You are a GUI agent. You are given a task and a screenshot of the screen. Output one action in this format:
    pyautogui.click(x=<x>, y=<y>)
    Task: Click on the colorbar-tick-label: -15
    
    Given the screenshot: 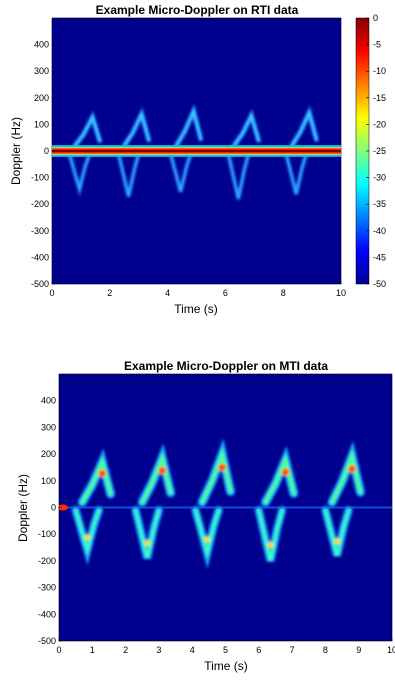 What is the action you would take?
    pyautogui.click(x=379, y=98)
    